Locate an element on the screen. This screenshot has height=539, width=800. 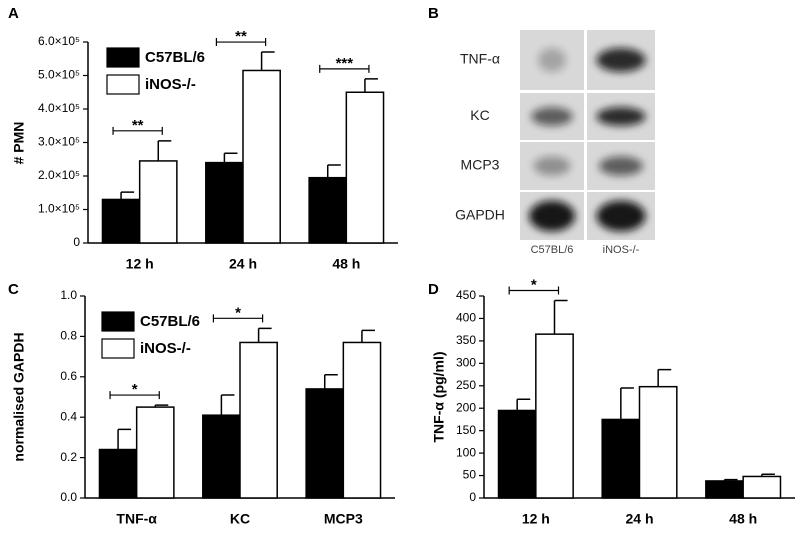
y-tick-label: 450 is located at coordinates (466, 295).